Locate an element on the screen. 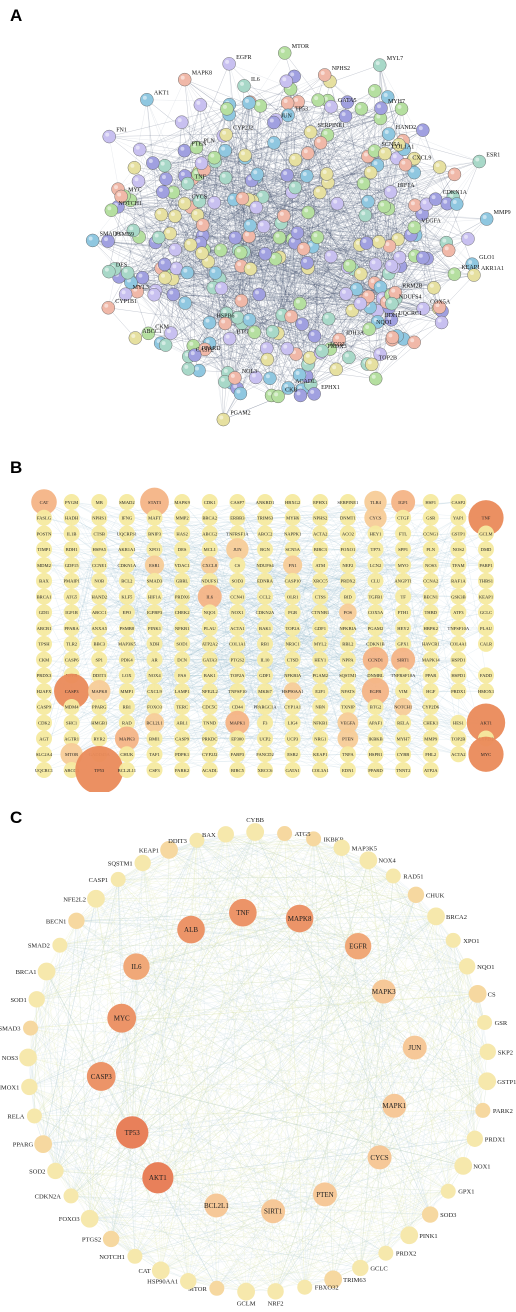 The width and height of the screenshot is (516, 1312). label-a: CYP1B1 is located at coordinates (126, 302).